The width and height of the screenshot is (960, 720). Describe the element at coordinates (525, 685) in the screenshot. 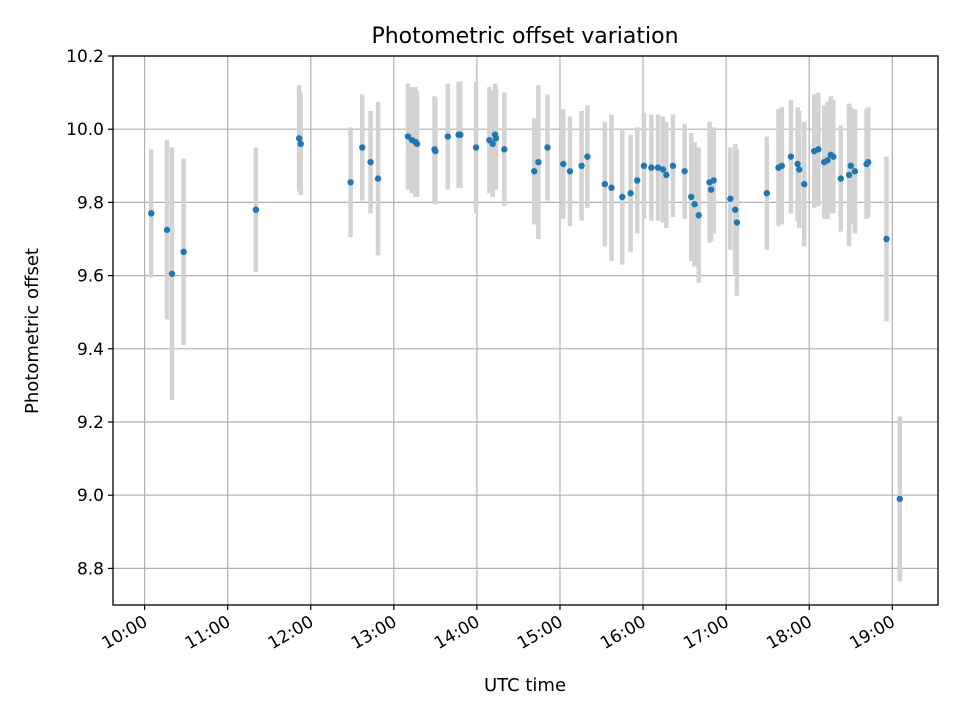

I see `x-axis-label: UTC time` at that location.